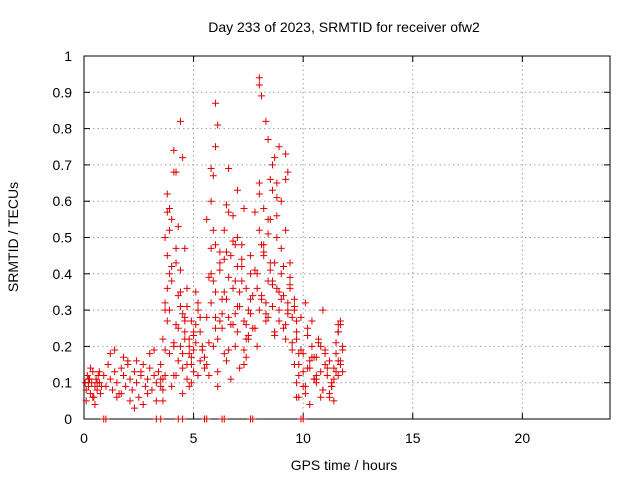  What do you see at coordinates (63, 237) in the screenshot?
I see `y-tick-labels: 0 0.1 0.2 0.3 0.4 0.5 0.6 0.7 0.8 0.9 1` at bounding box center [63, 237].